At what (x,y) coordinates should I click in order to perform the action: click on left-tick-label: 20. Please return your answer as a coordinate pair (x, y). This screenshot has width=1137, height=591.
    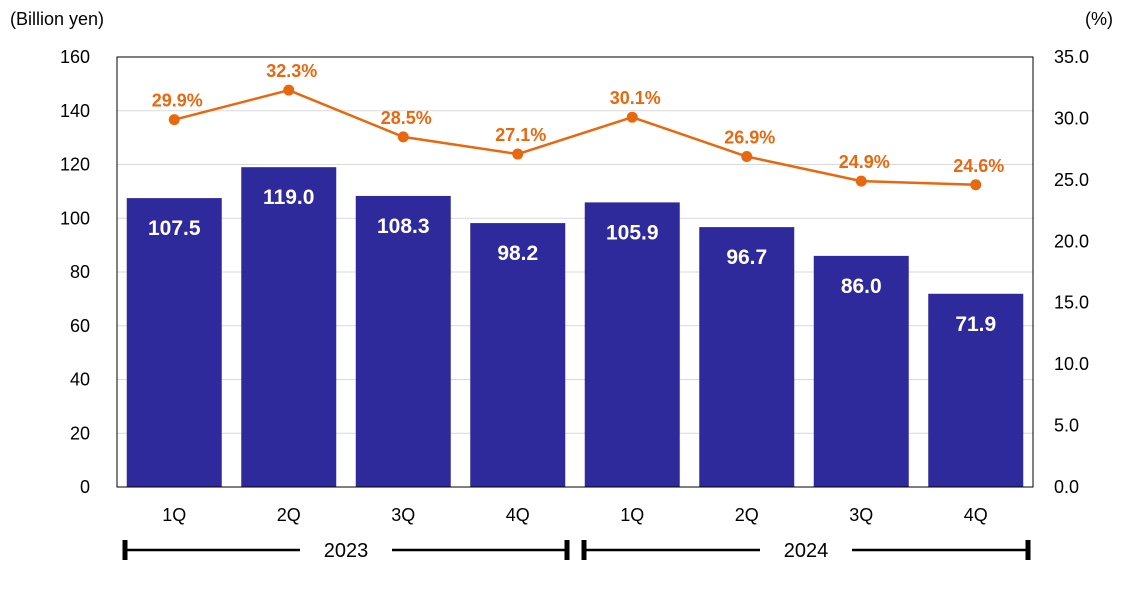
    Looking at the image, I should click on (80, 433).